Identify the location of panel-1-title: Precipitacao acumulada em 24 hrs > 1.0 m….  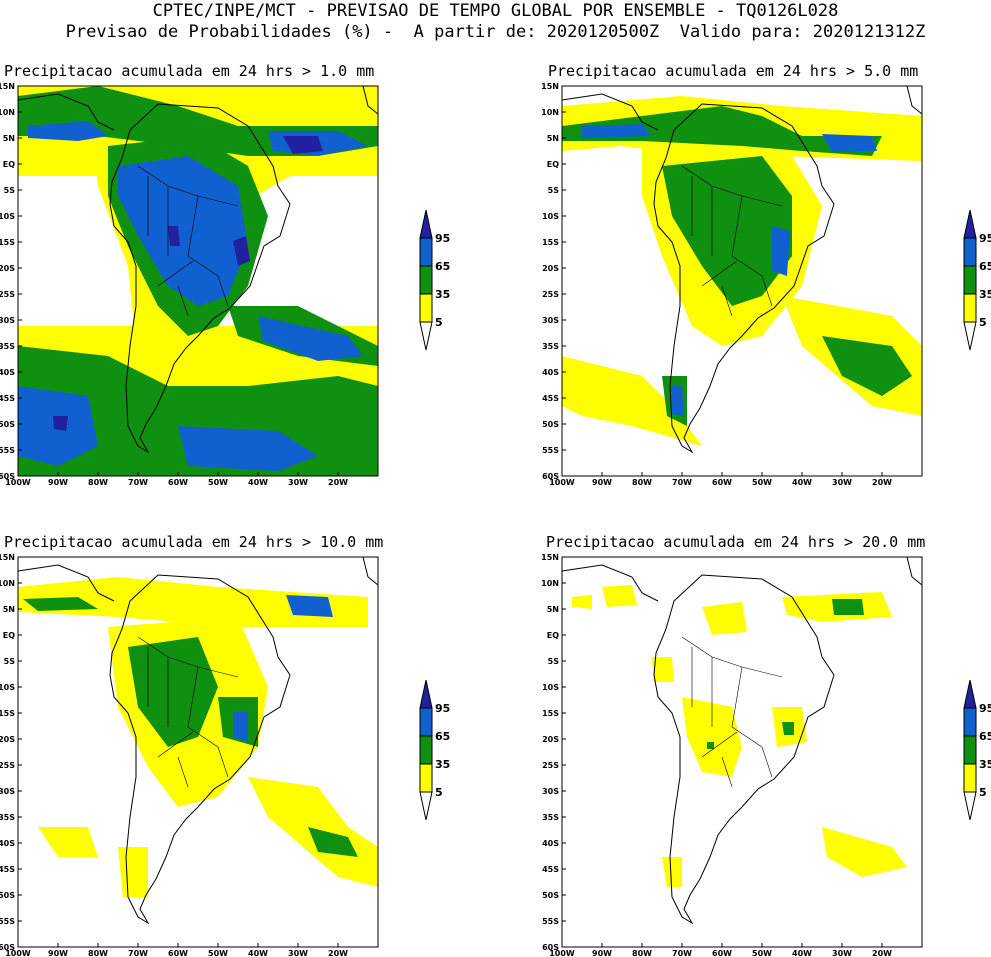
(189, 71).